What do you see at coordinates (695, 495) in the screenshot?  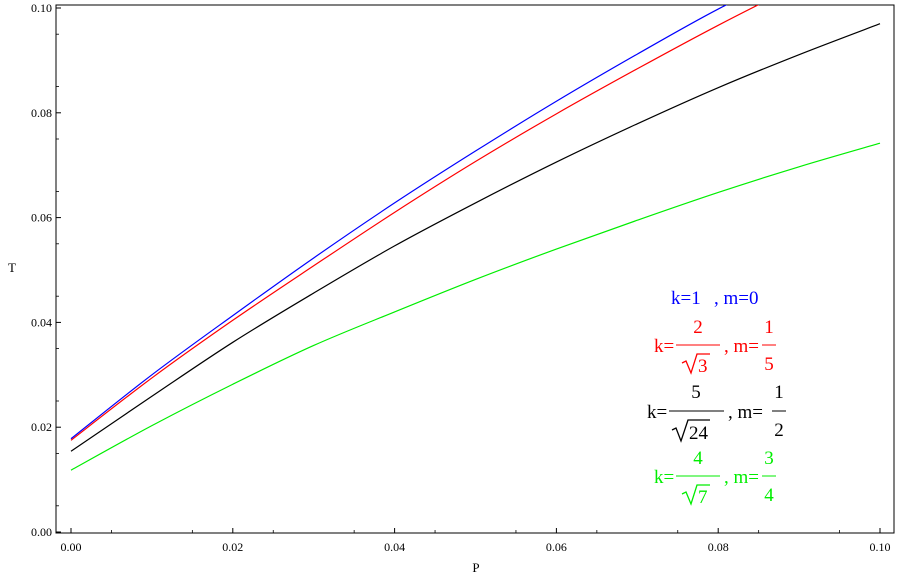 I see `legend-green-sqrt-sign` at bounding box center [695, 495].